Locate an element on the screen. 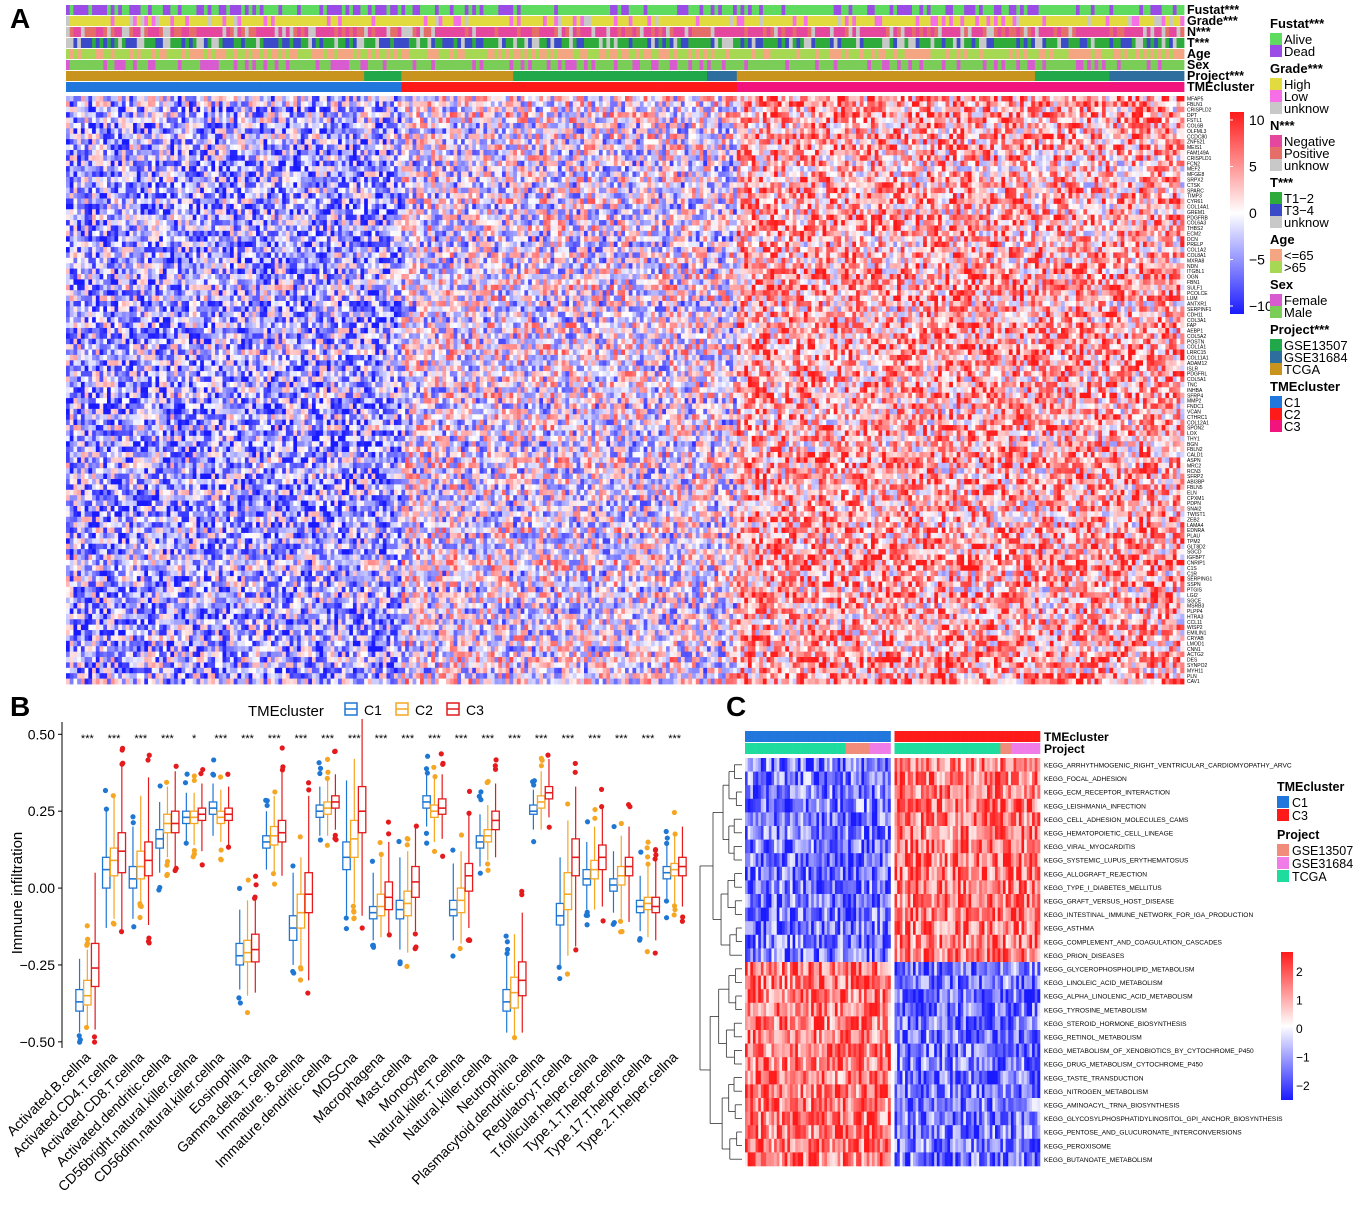 This screenshot has height=1210, width=1358. gene-label: MFGE8 is located at coordinates (1195, 175).